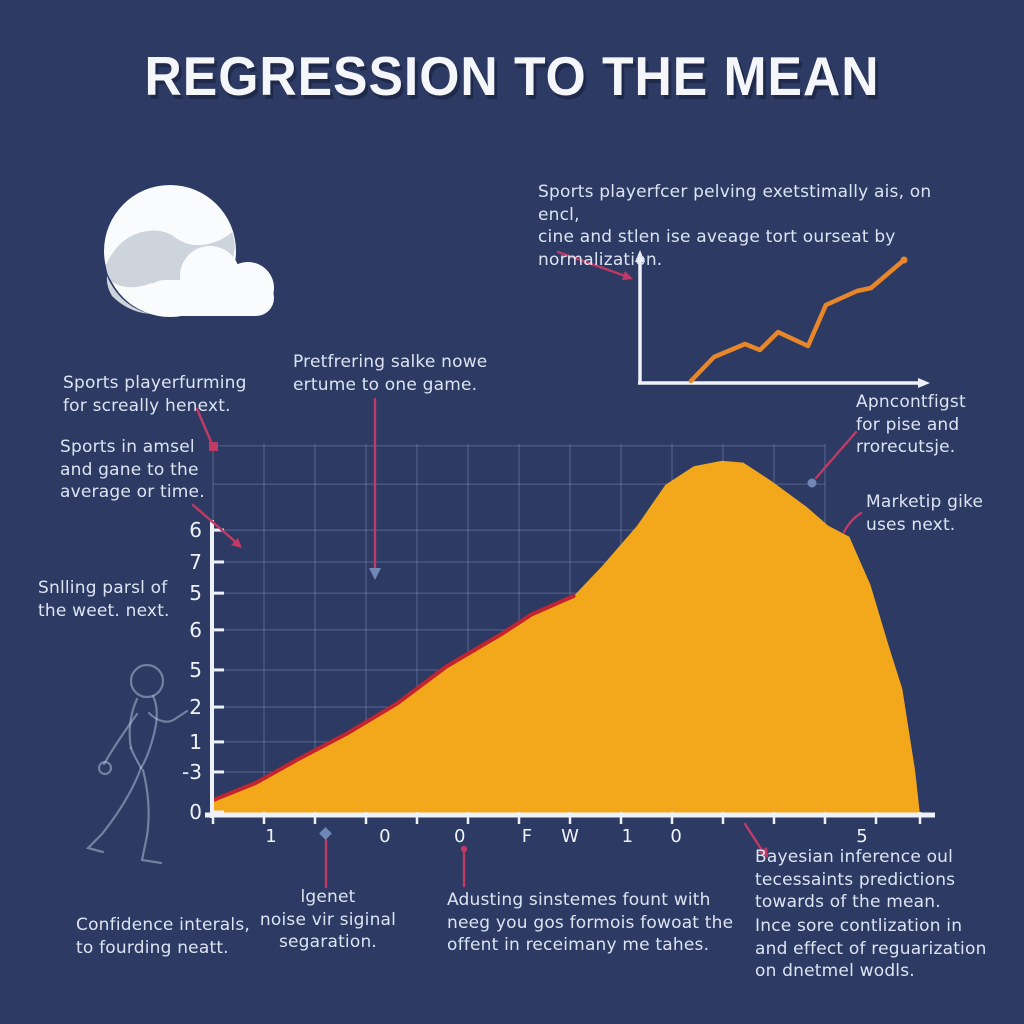 The image size is (1024, 1024). I want to click on annotation-confidence: Confidence interals, to fourding neatt., so click(163, 936).